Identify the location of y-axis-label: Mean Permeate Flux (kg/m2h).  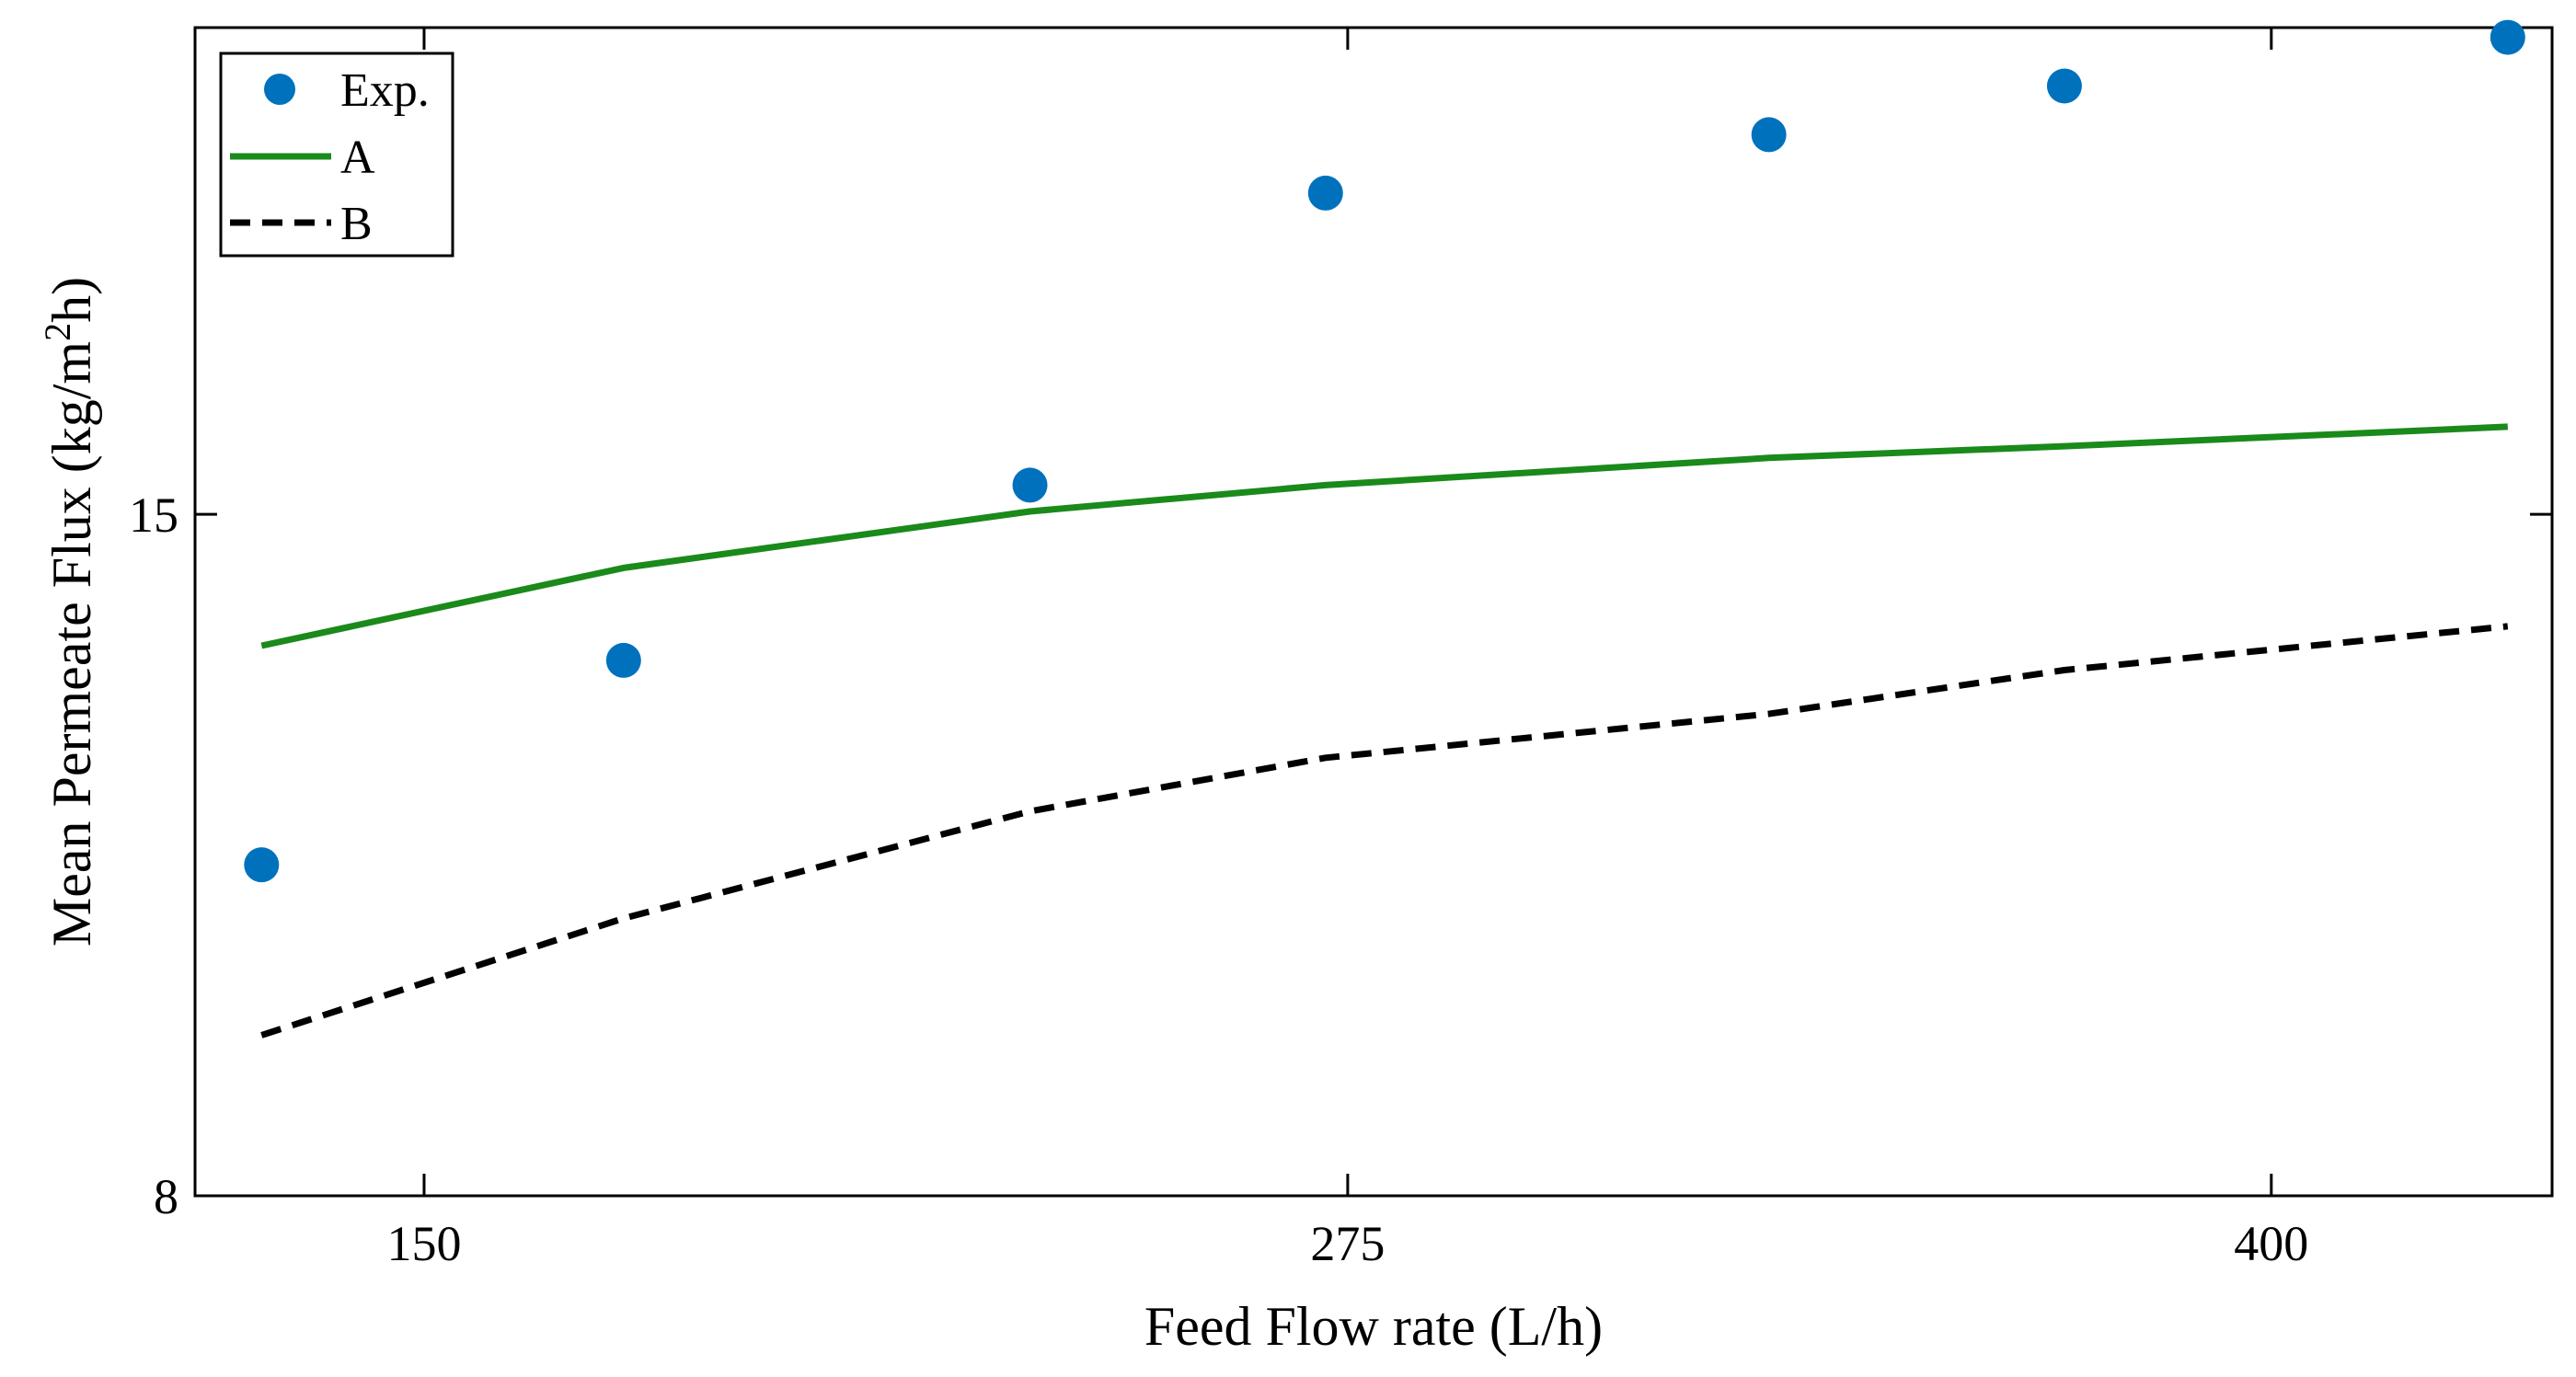
(69, 612).